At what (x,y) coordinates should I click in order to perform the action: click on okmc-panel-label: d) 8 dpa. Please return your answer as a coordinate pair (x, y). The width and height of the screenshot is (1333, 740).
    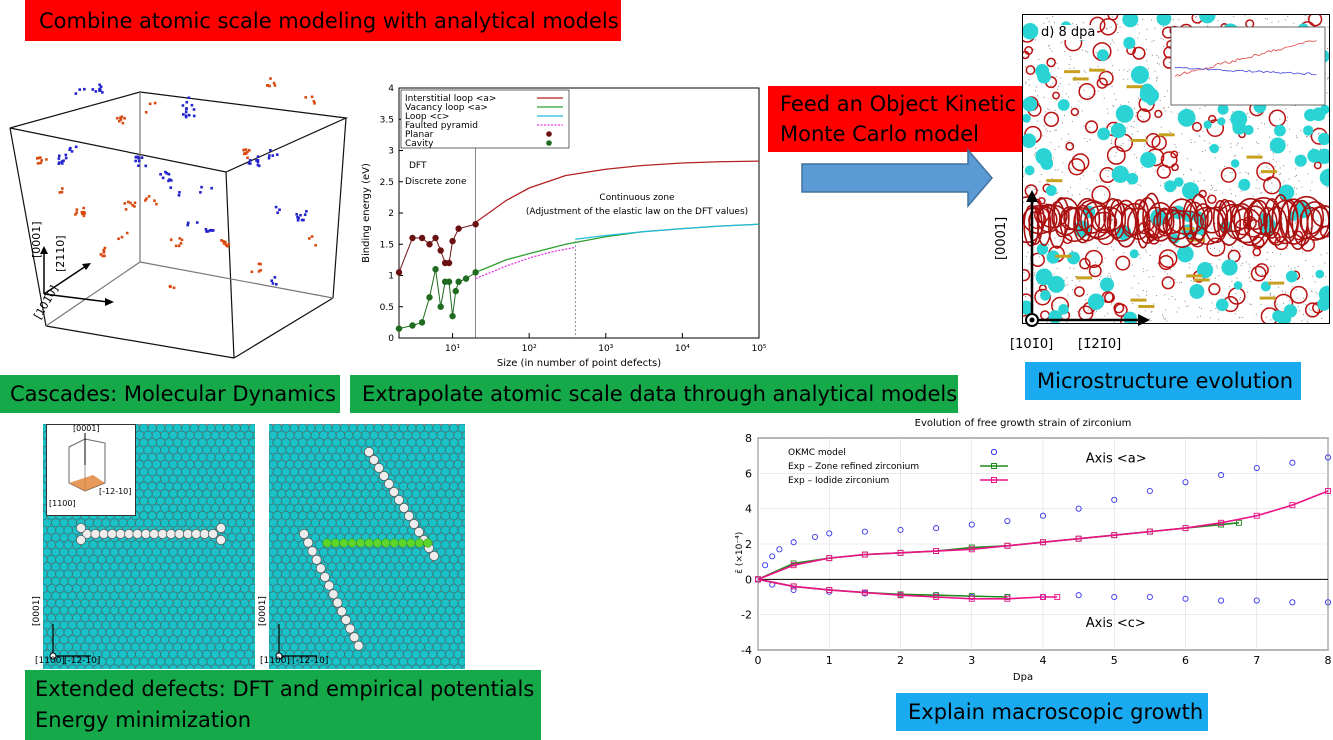
    Looking at the image, I should click on (1068, 32).